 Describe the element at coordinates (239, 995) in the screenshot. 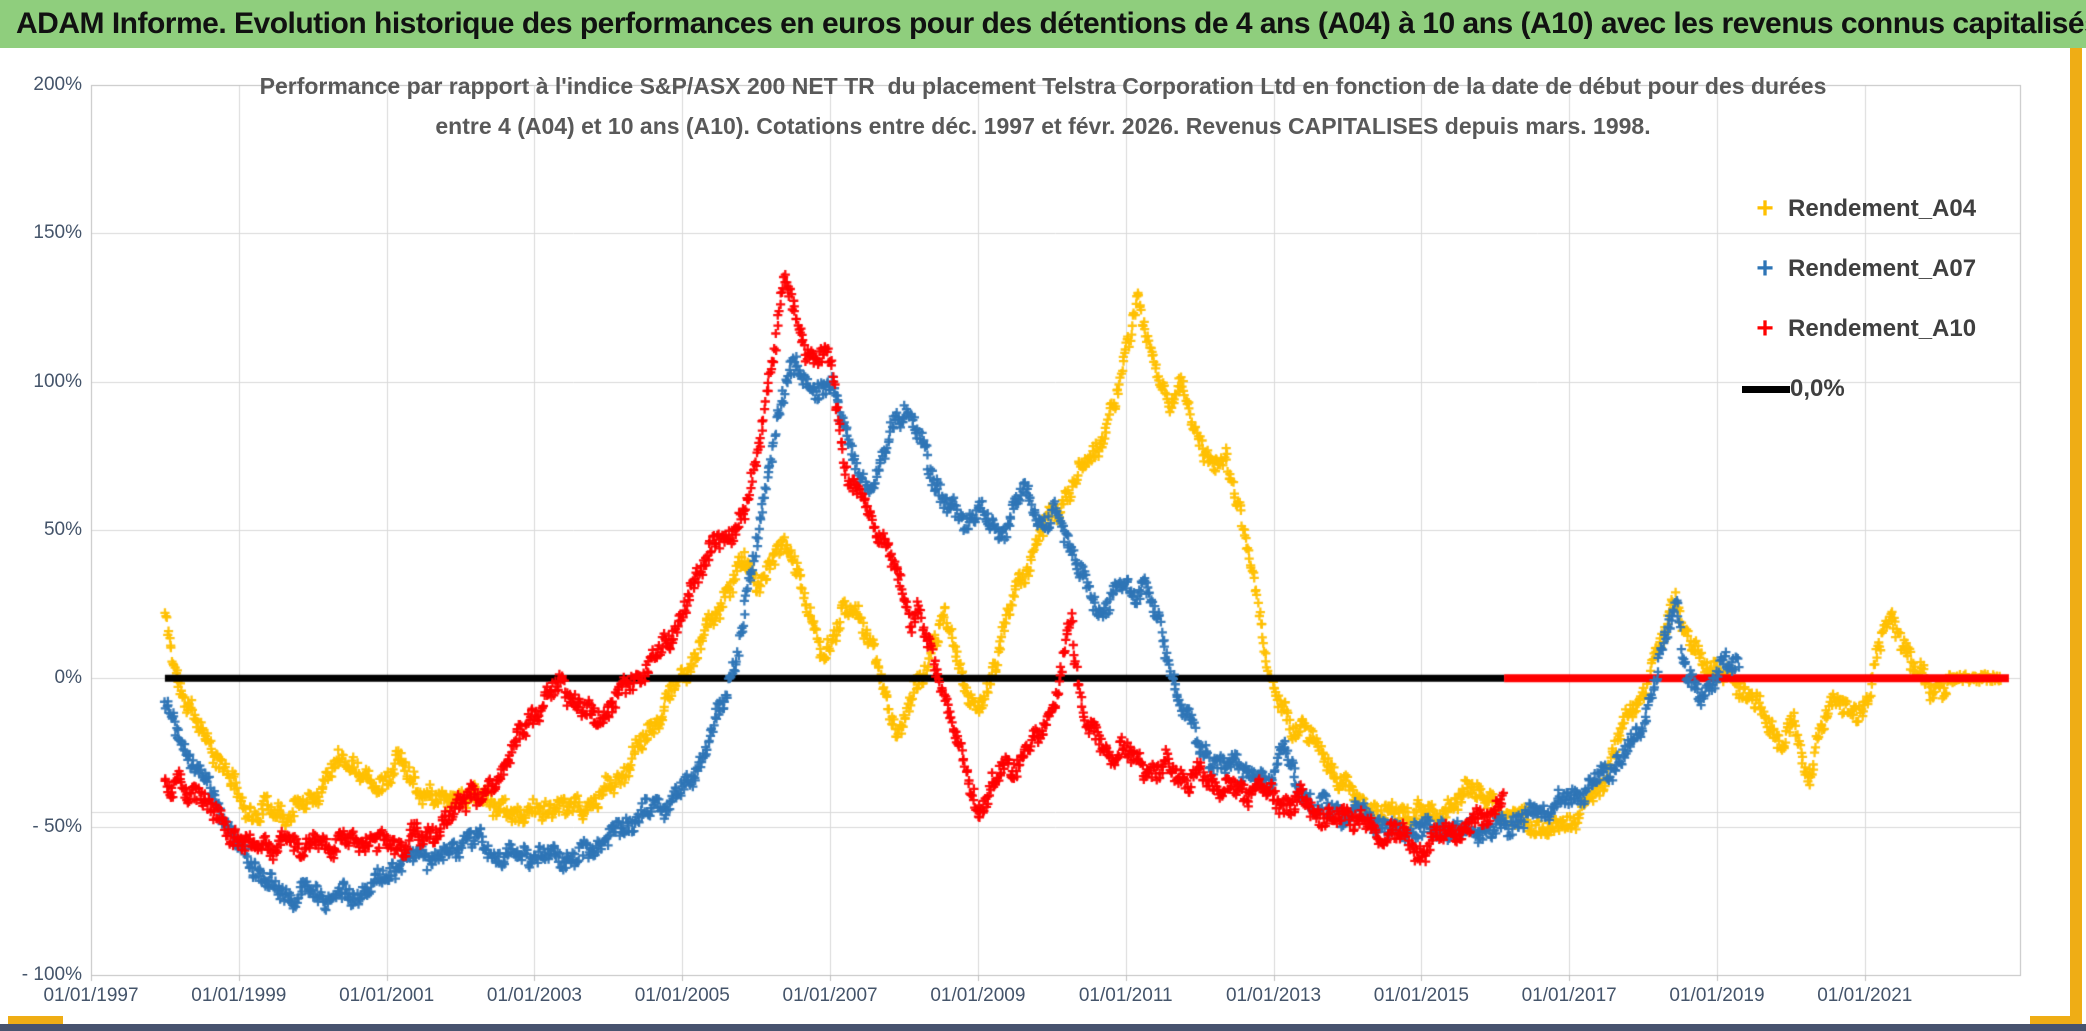

I see `x-tick-label: 01/01/1999` at that location.